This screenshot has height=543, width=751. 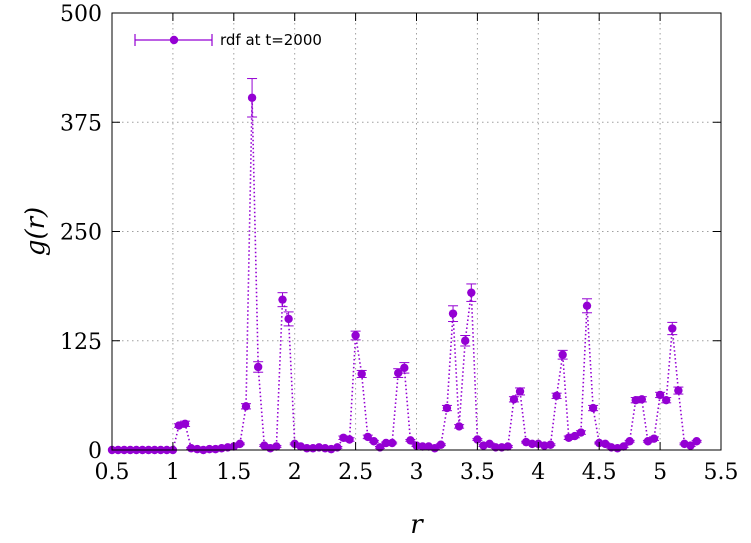 What do you see at coordinates (81, 14) in the screenshot?
I see `y-tick-label: 500` at bounding box center [81, 14].